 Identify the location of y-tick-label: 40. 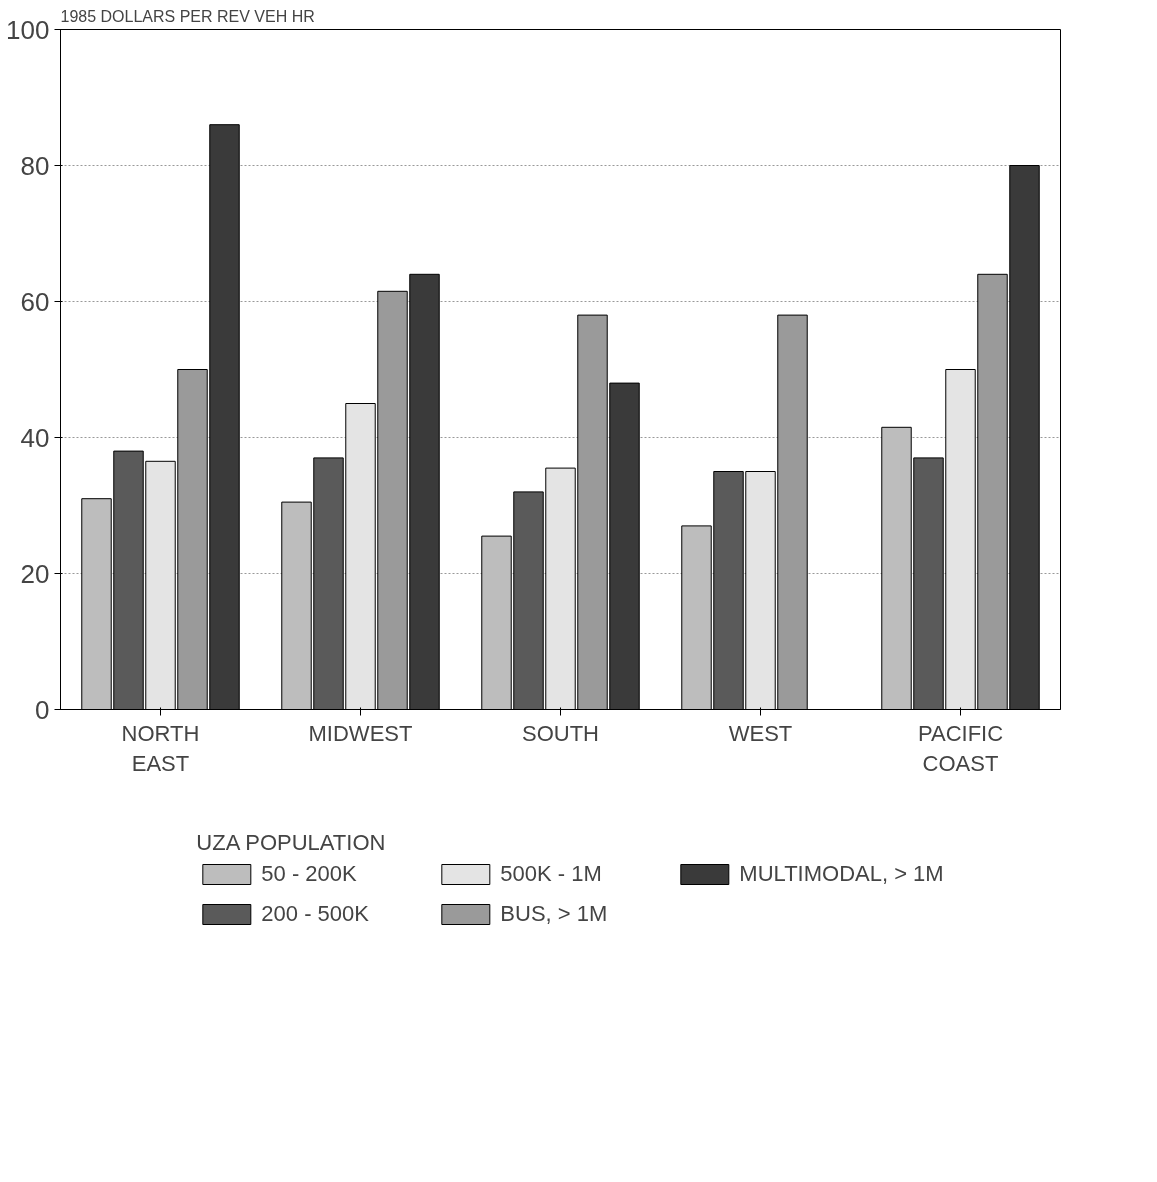
(35, 437).